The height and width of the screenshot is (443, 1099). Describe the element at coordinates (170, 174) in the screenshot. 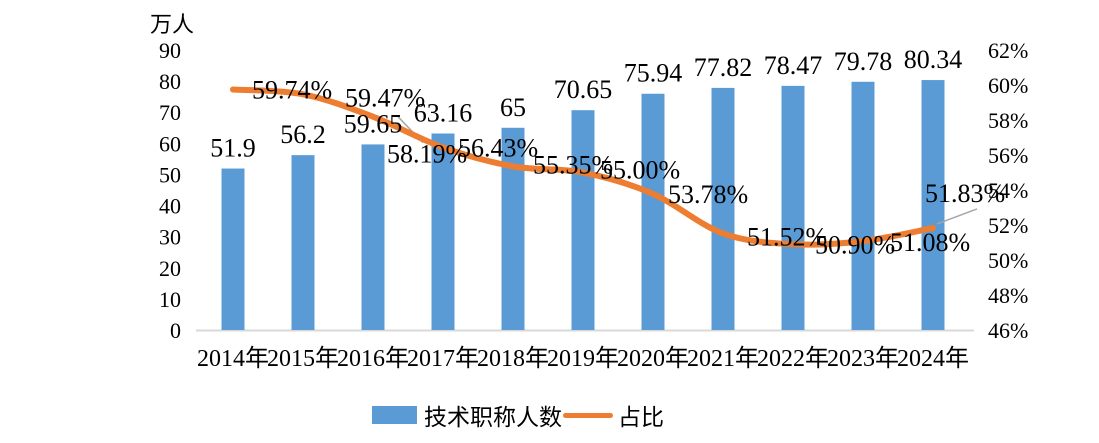

I see `left-axis-tick-label: 50` at that location.